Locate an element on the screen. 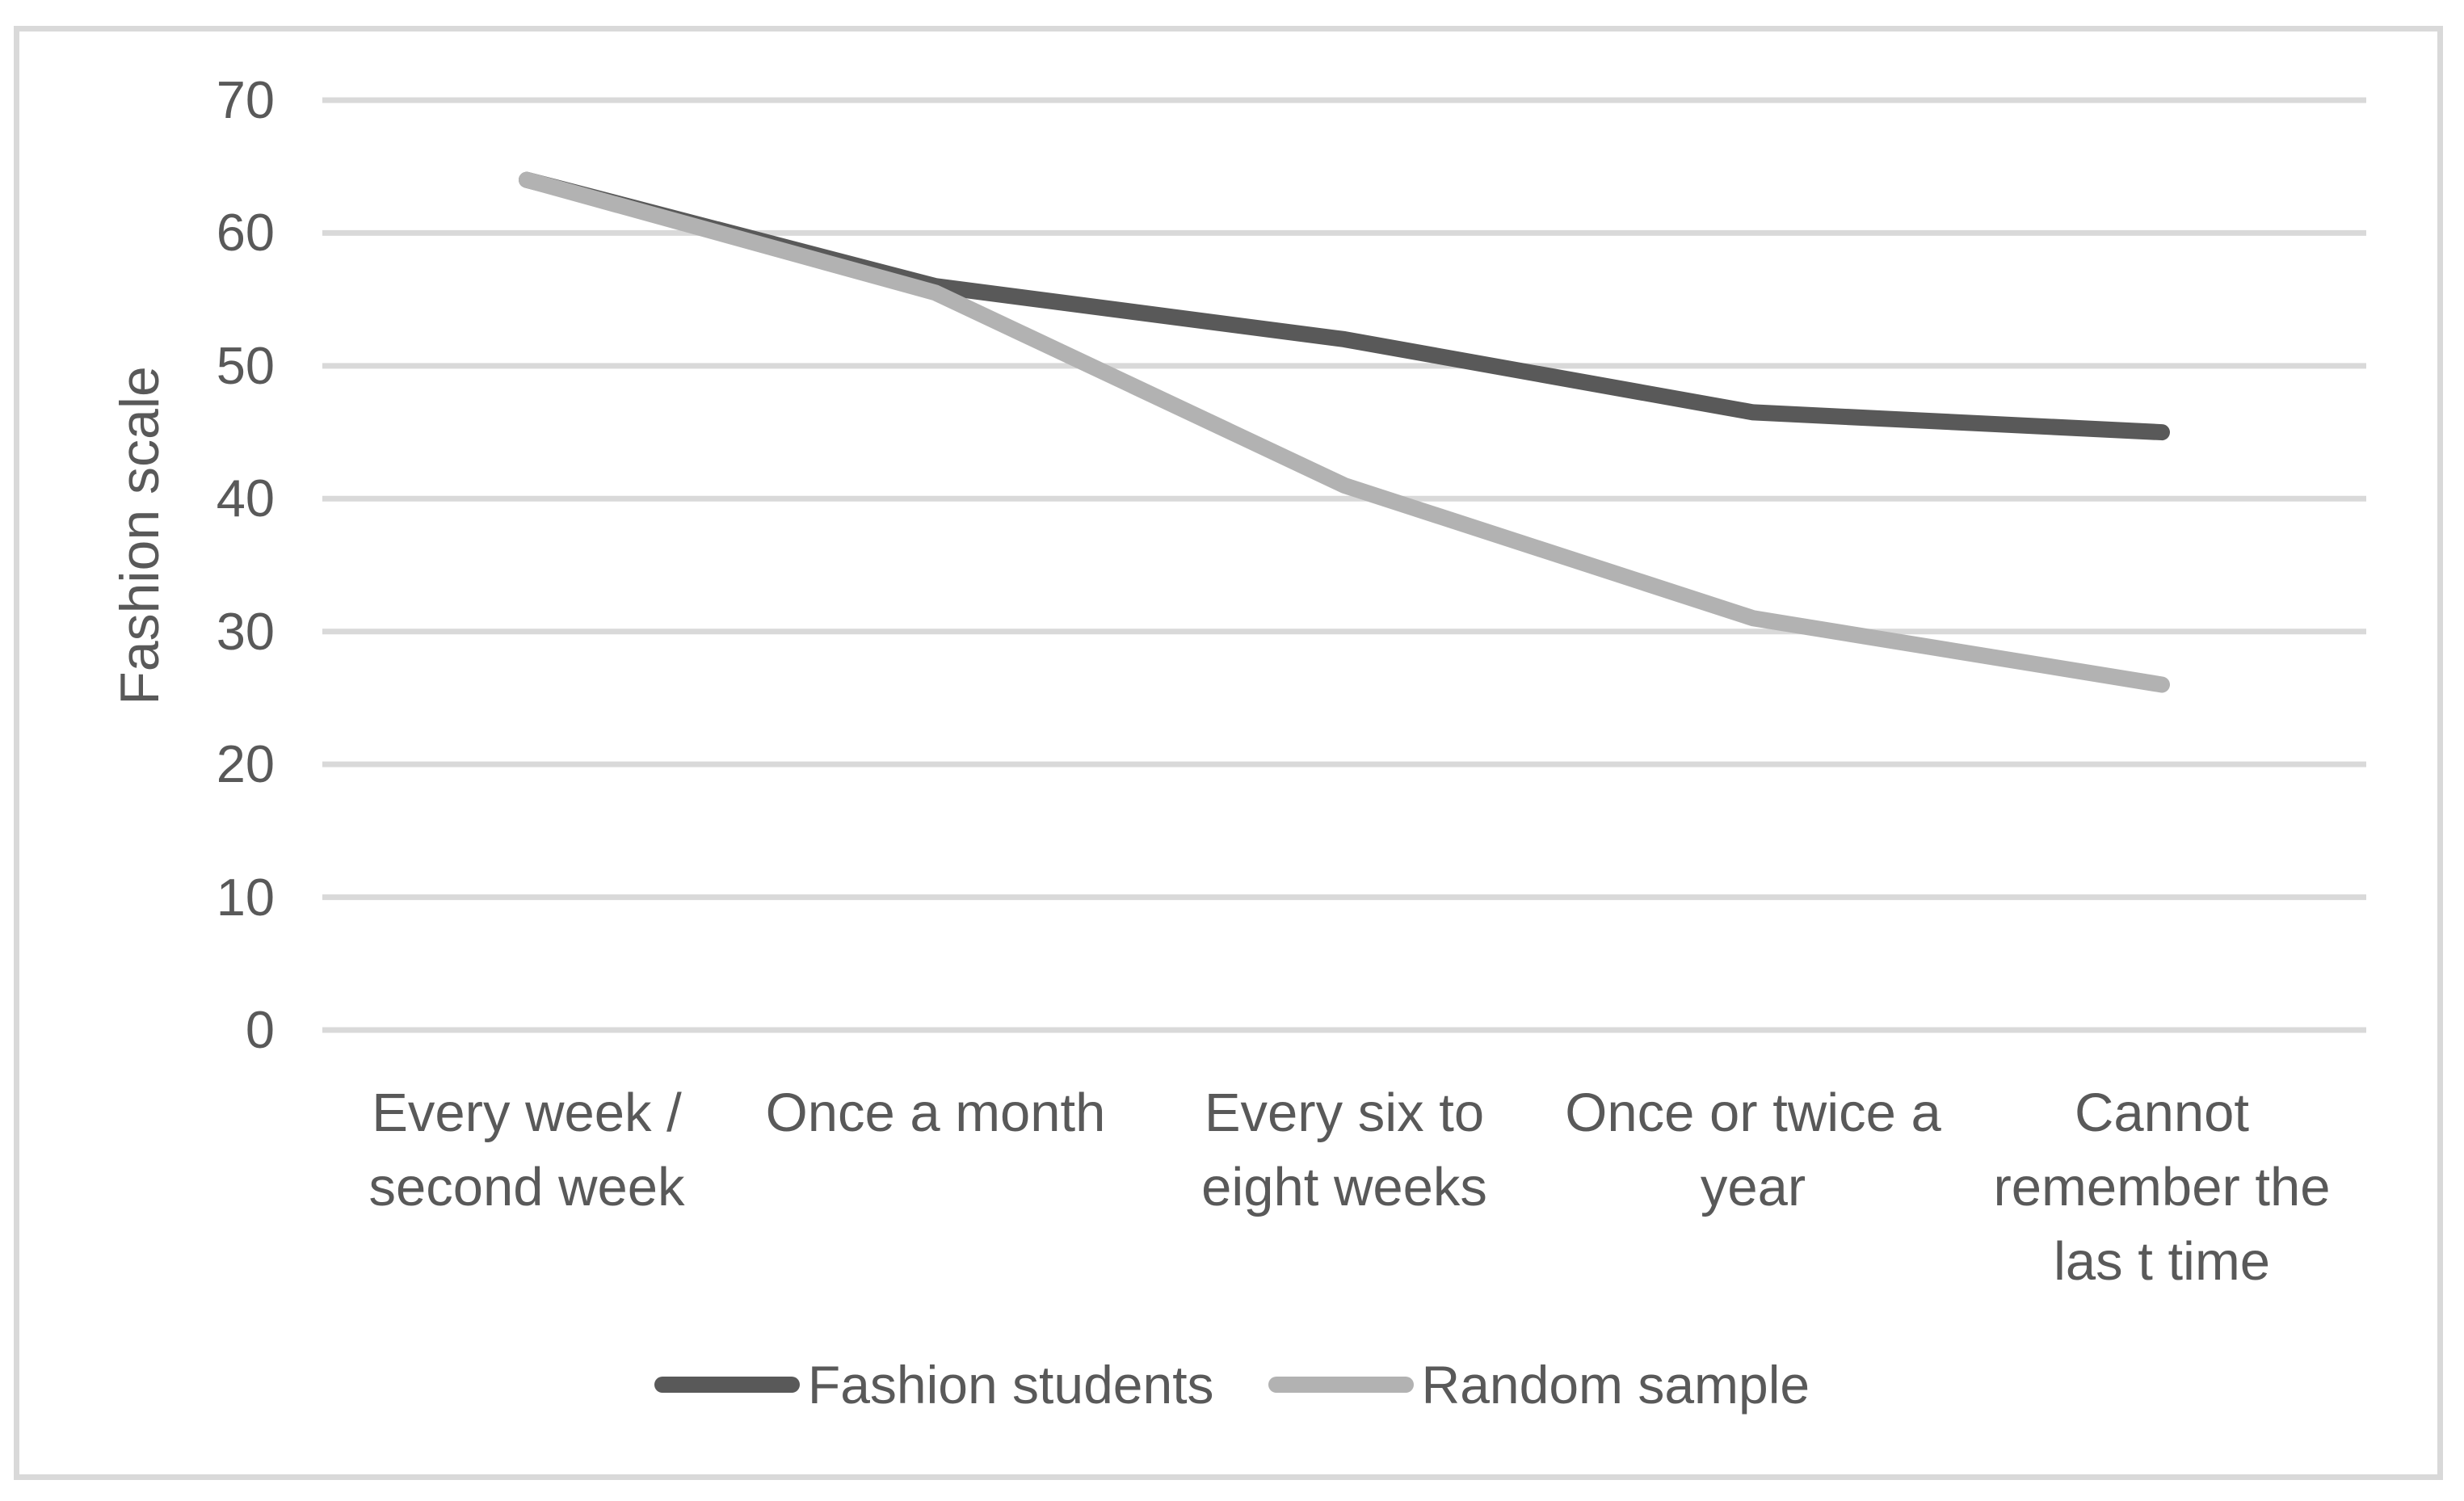  x-category-label: Every six to eight weeks is located at coordinates (1344, 1150).